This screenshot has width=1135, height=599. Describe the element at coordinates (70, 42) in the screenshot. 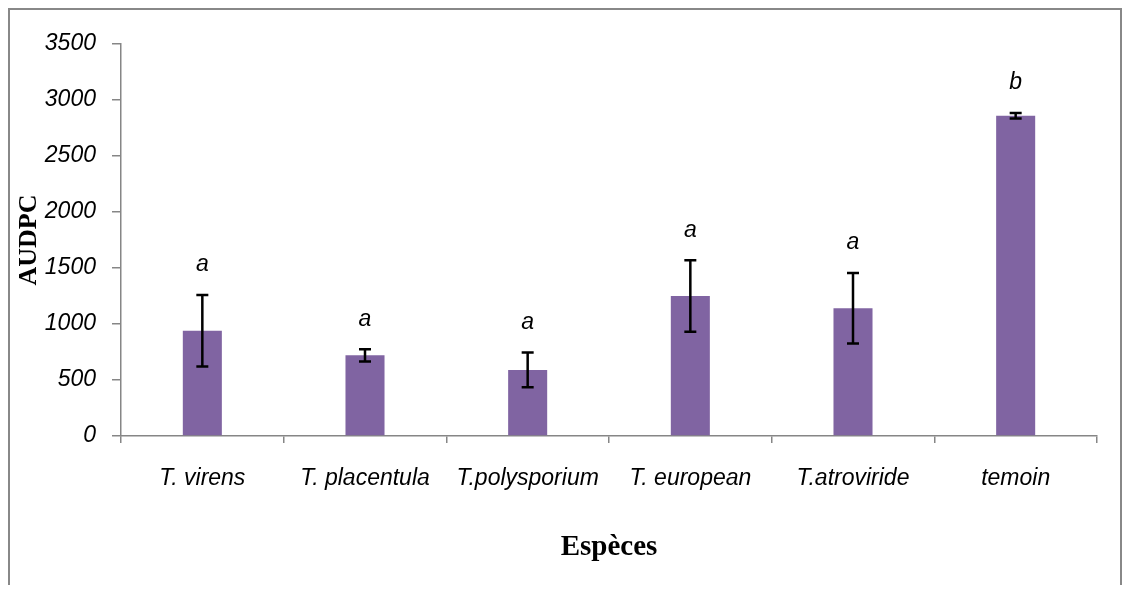

I see `y-tick-label: 3500` at that location.